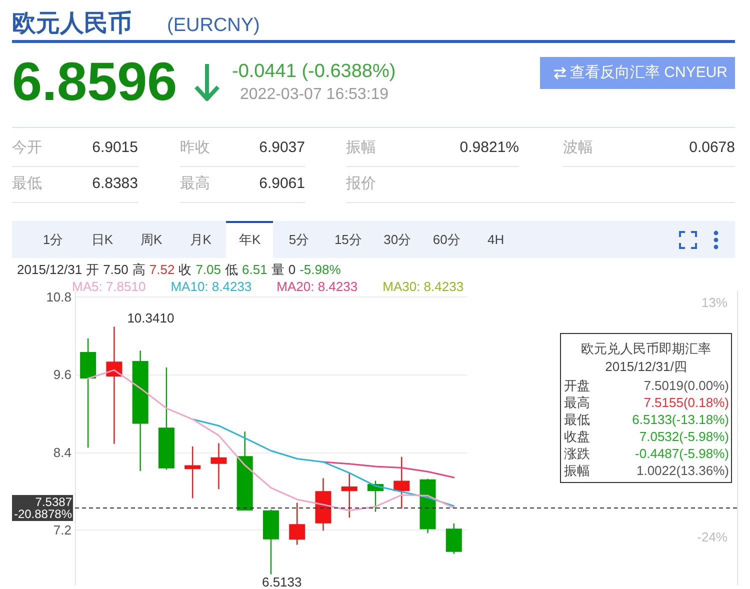 The height and width of the screenshot is (589, 750). What do you see at coordinates (62, 374) in the screenshot?
I see `y-tick-label: 9.6` at bounding box center [62, 374].